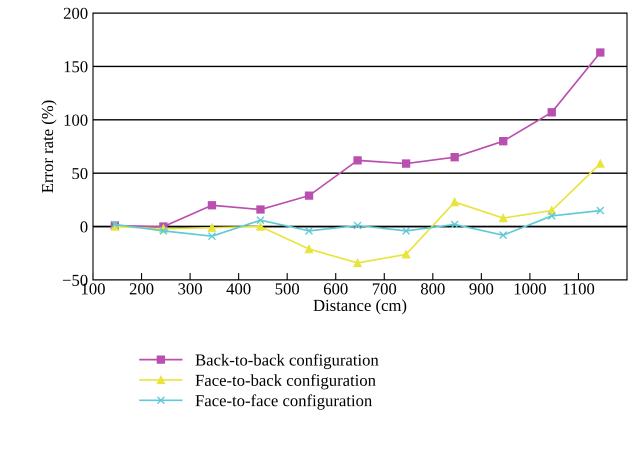 This screenshot has width=637, height=458. I want to click on legend-label: Face-to-back configuration, so click(286, 382).